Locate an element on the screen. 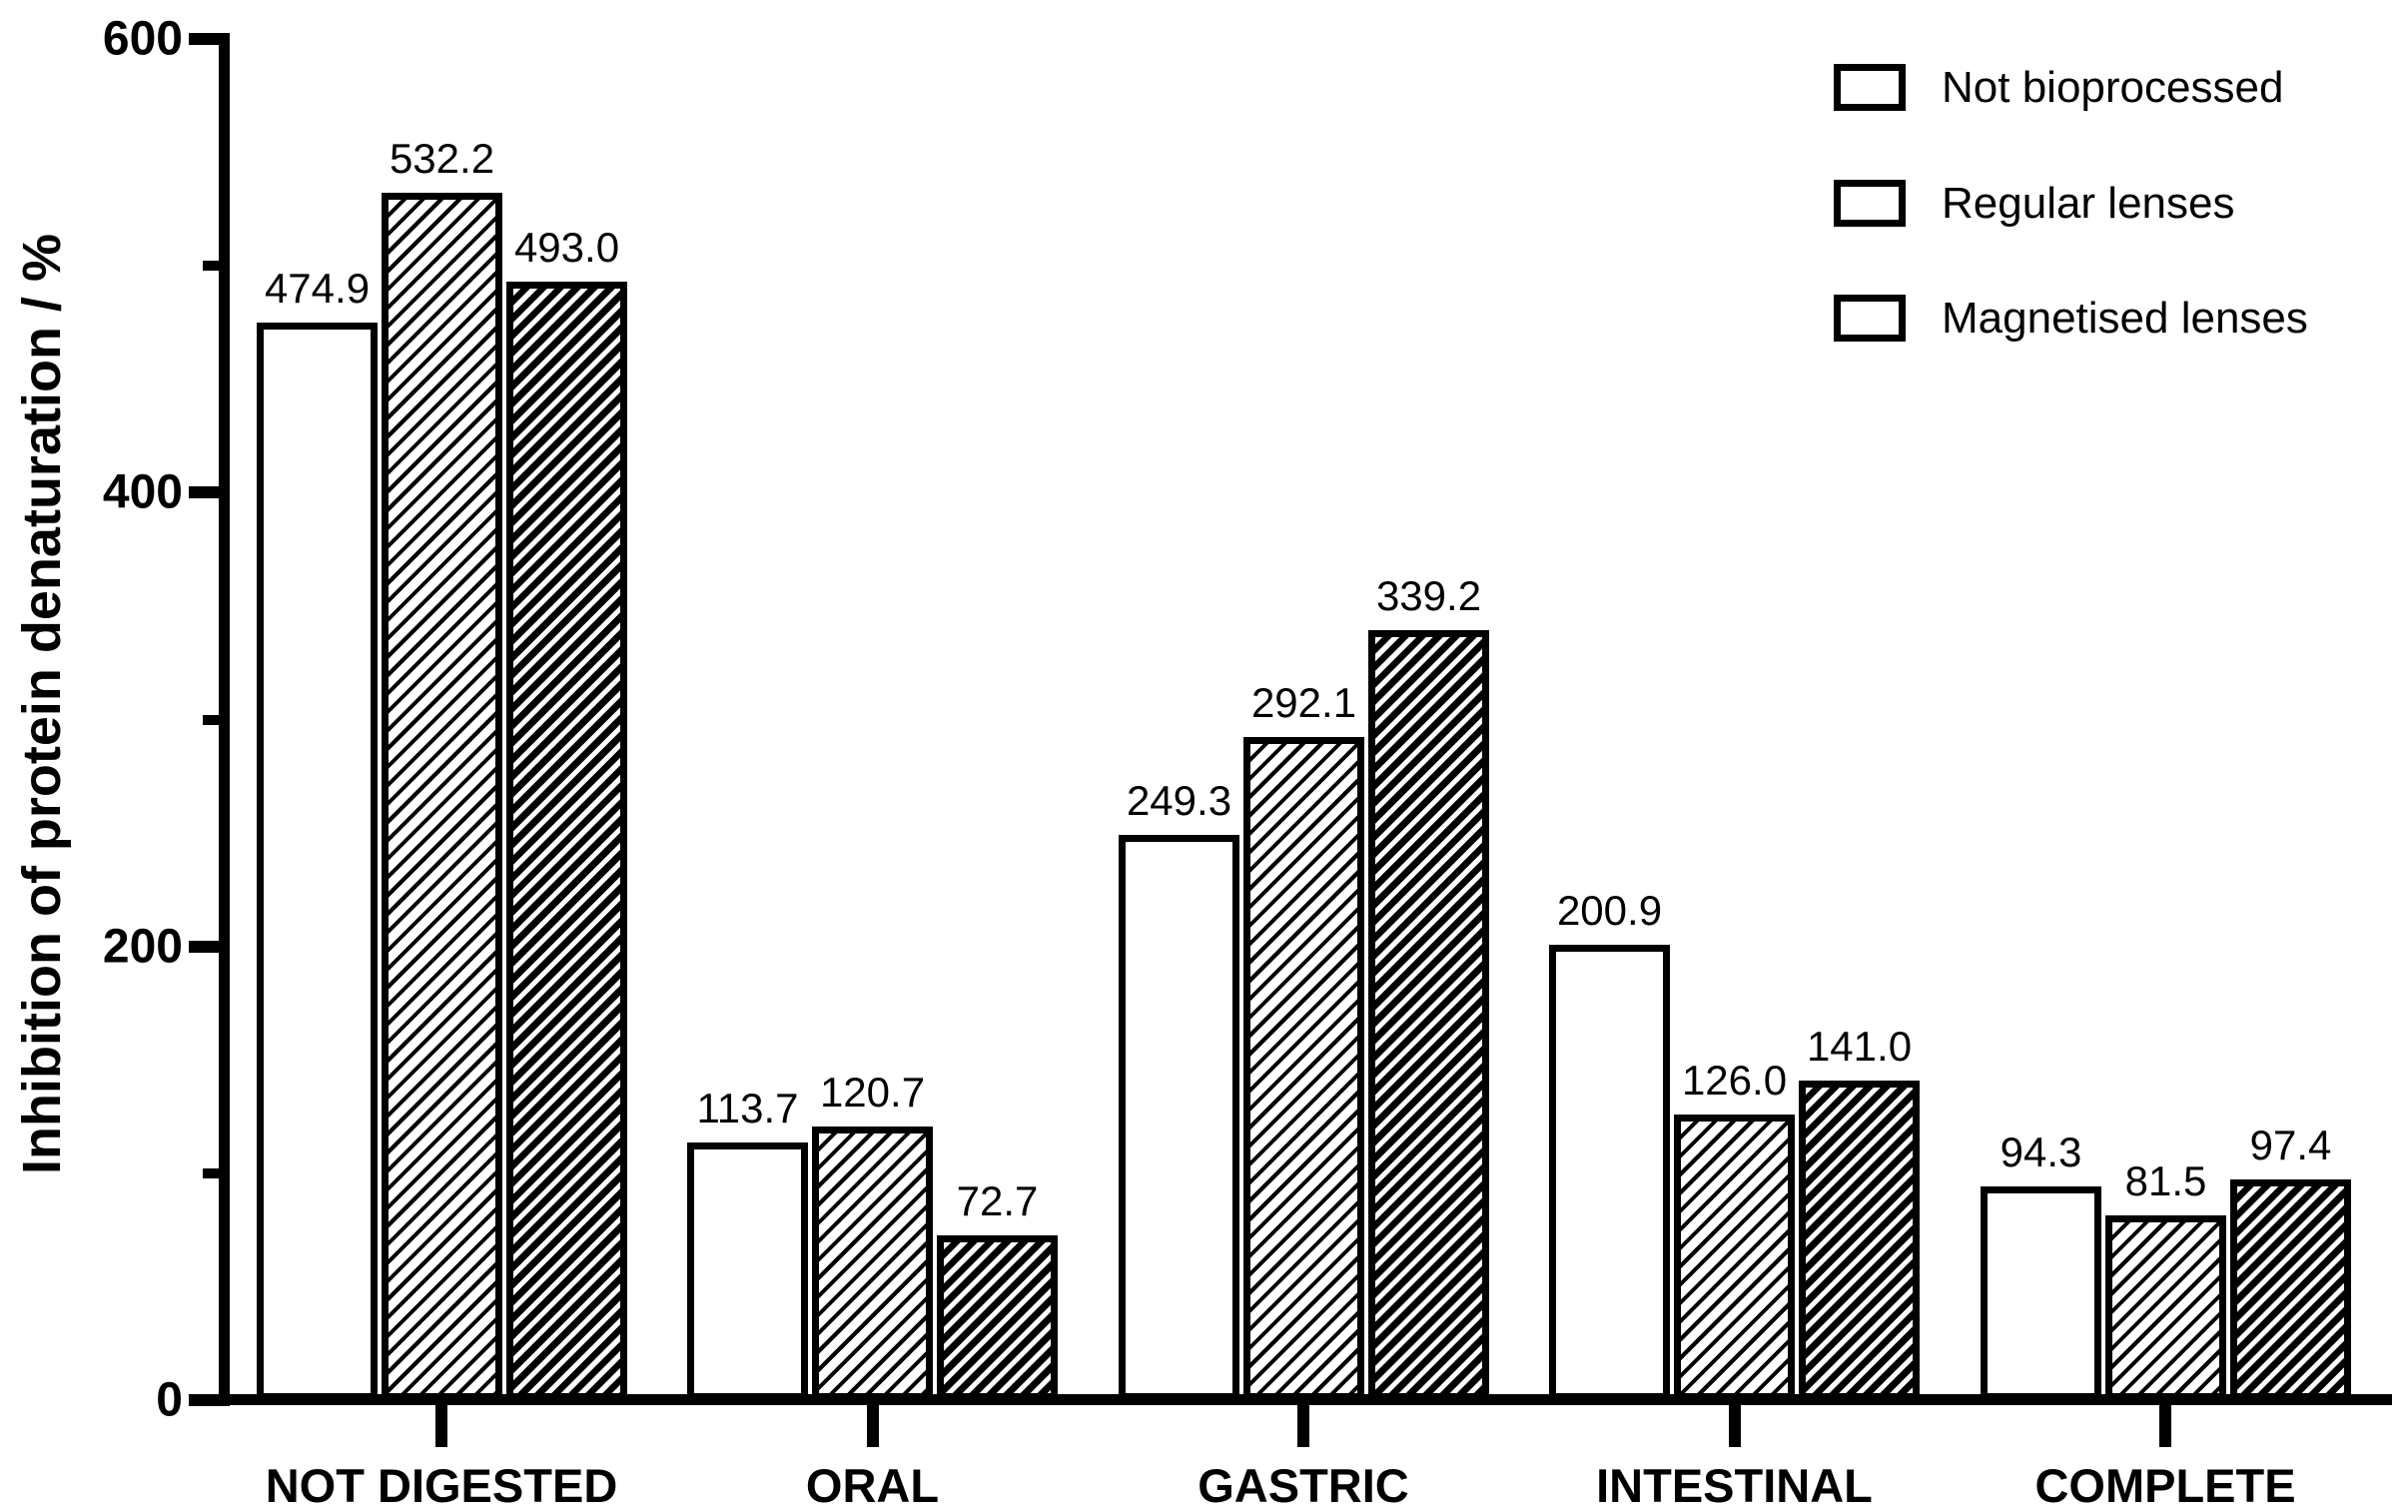  bar-value-label: 200.9 is located at coordinates (1609, 910).